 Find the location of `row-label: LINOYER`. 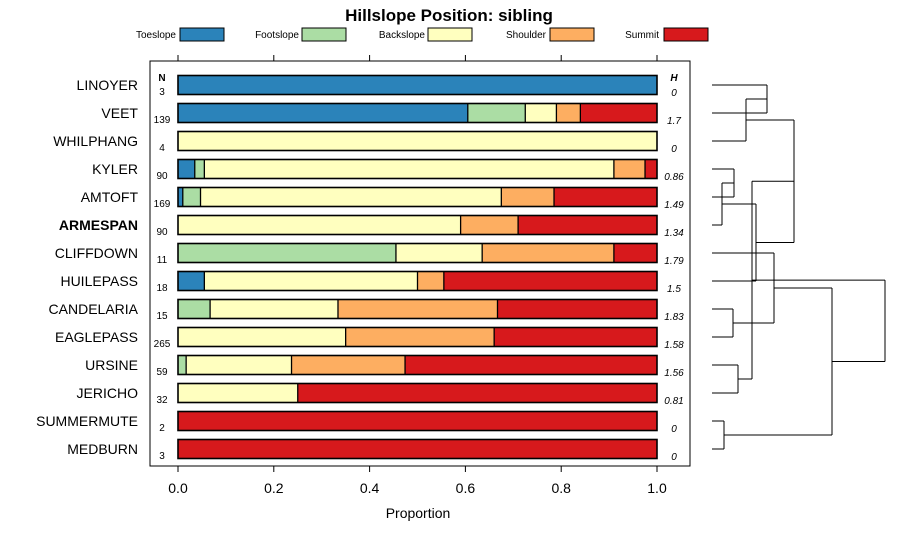

row-label: LINOYER is located at coordinates (107, 85).